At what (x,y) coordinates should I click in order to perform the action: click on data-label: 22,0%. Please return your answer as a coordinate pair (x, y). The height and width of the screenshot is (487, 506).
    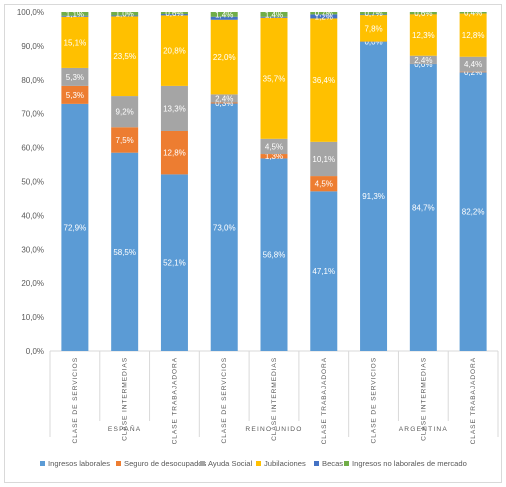
    Looking at the image, I should click on (224, 57).